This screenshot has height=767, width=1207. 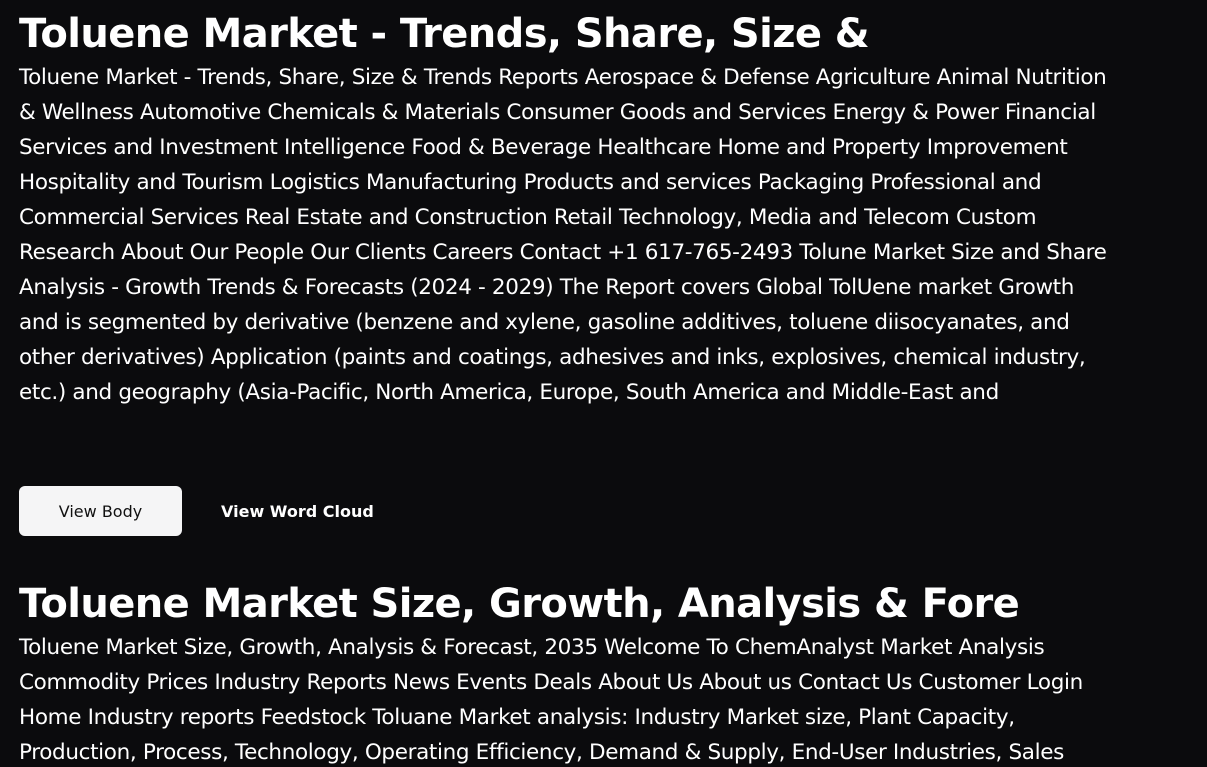 What do you see at coordinates (444, 34) in the screenshot?
I see `result-title: Toluene Market - Trends, Share, Size &` at bounding box center [444, 34].